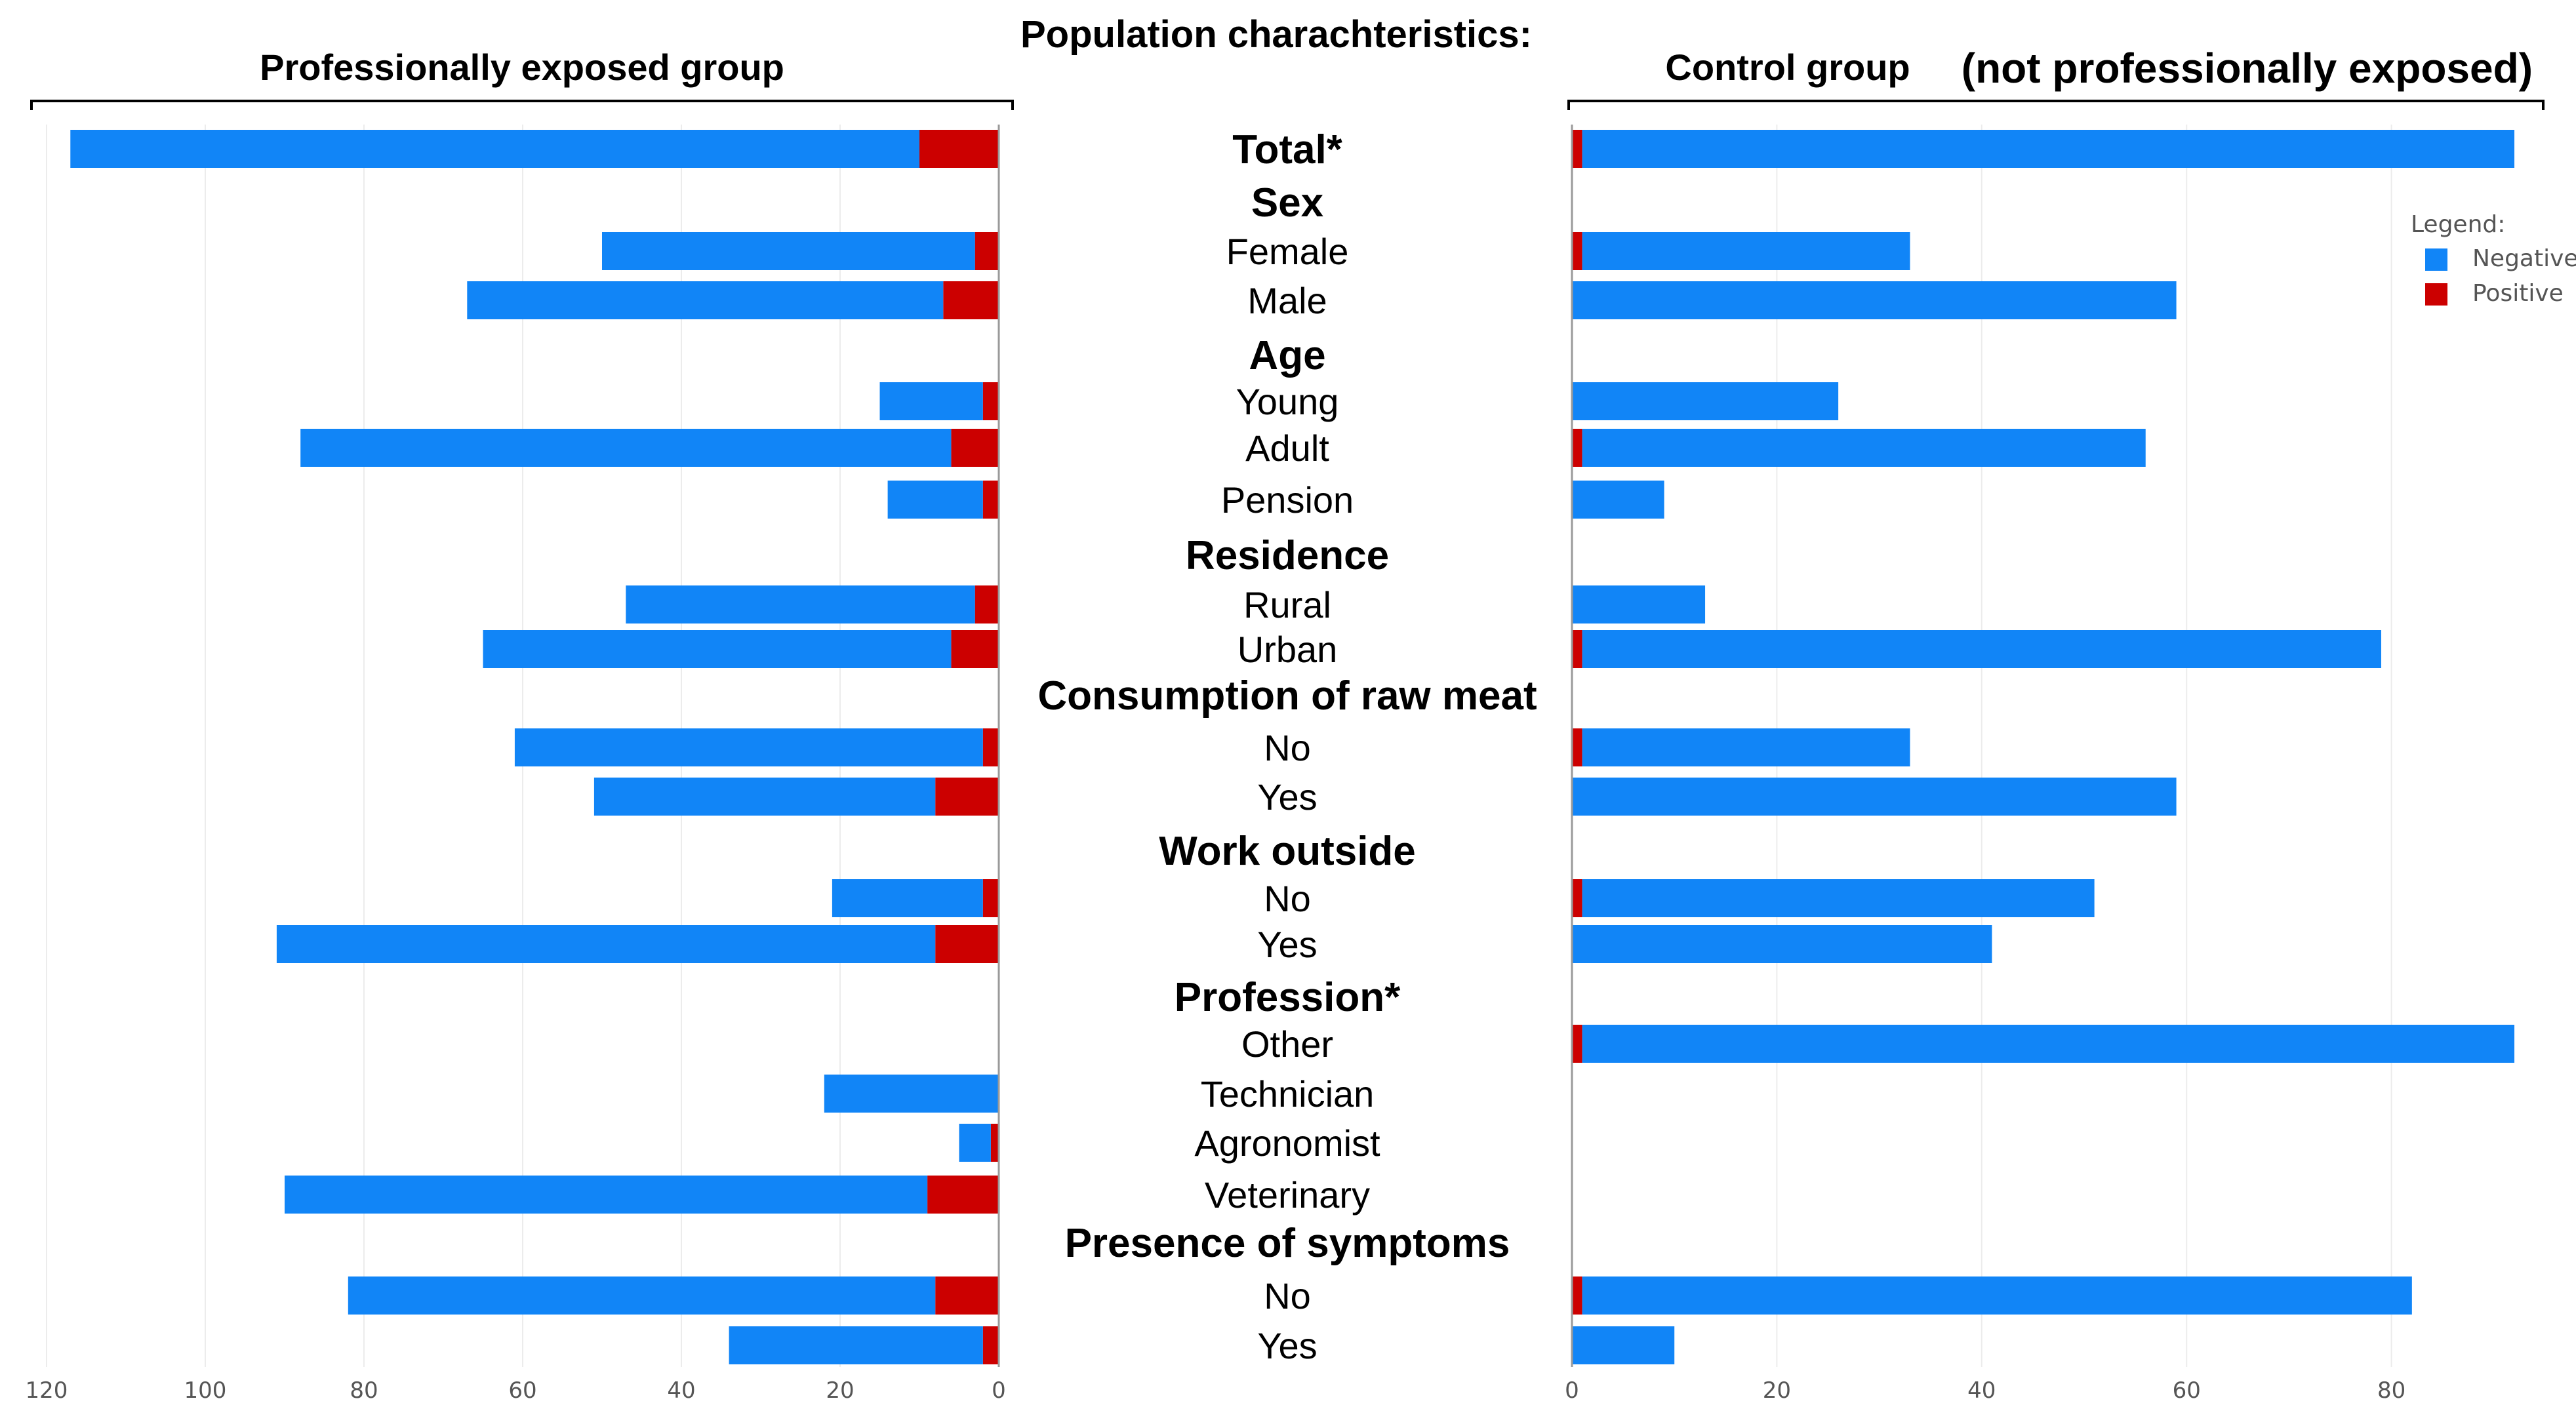 The image size is (2576, 1405). I want to click on legend-label-positive: Positive, so click(2518, 293).